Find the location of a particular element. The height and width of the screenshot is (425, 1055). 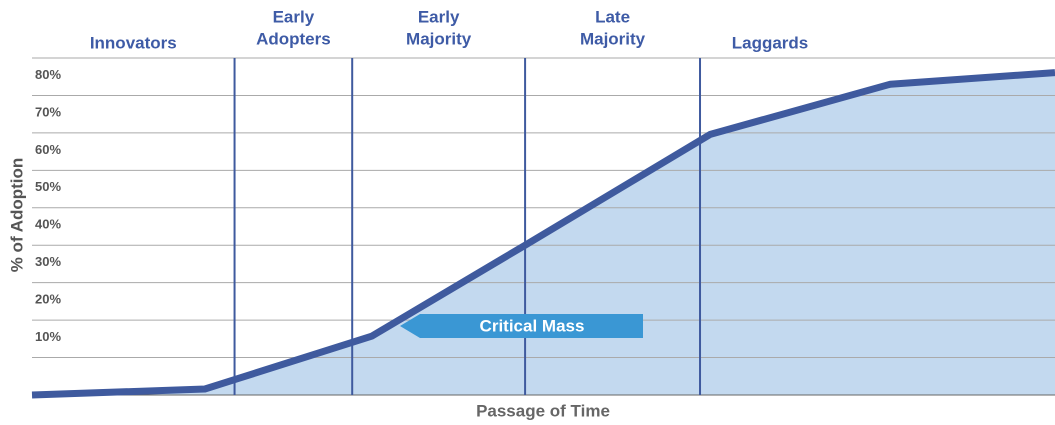

x-axis-label: Passage of Time is located at coordinates (543, 410).